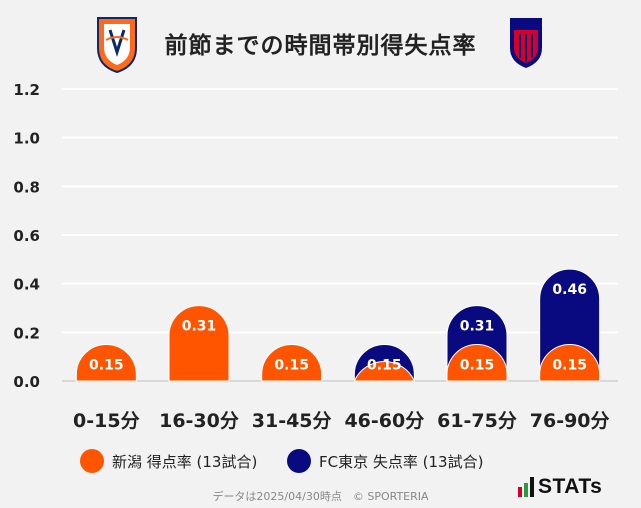  Describe the element at coordinates (26, 187) in the screenshot. I see `y-tick-label: 0.8` at that location.